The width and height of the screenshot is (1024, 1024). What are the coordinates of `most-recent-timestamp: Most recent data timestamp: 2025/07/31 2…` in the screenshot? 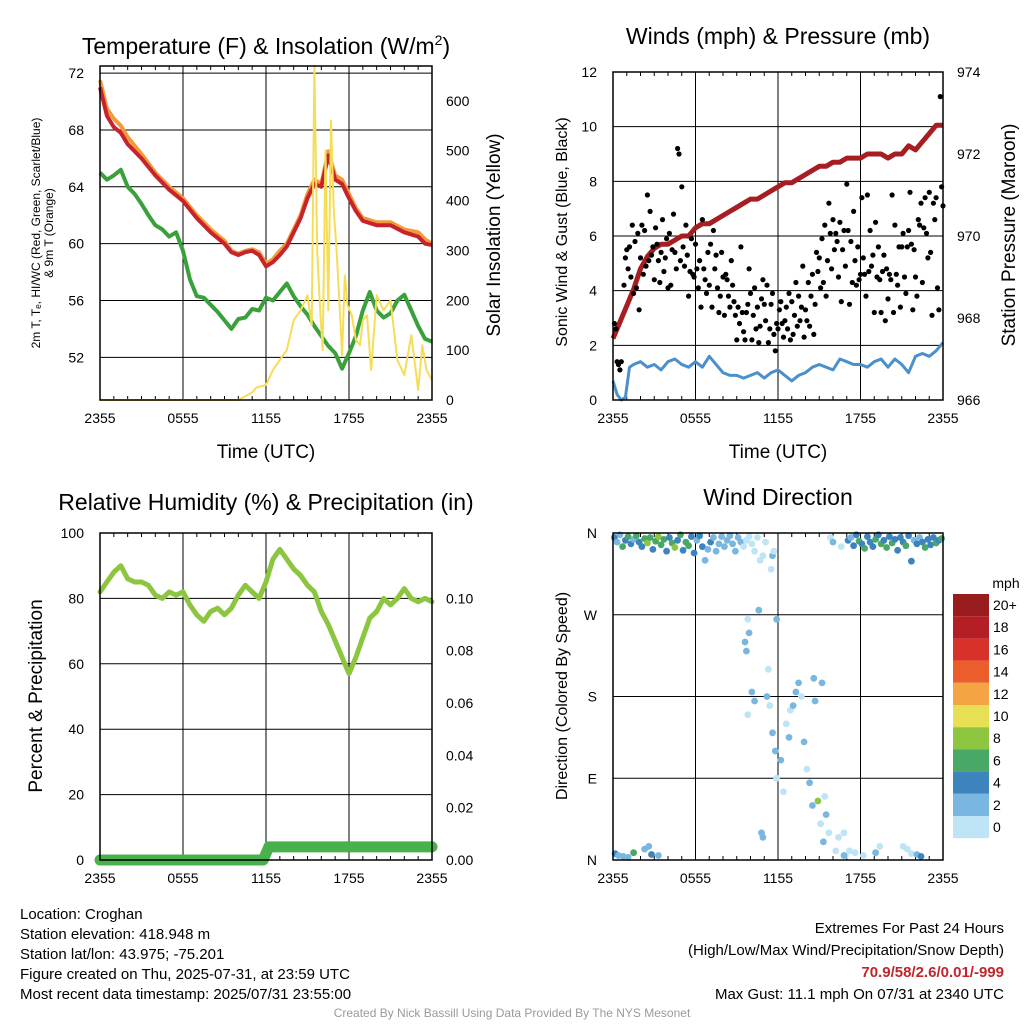 It's located at (186, 994).